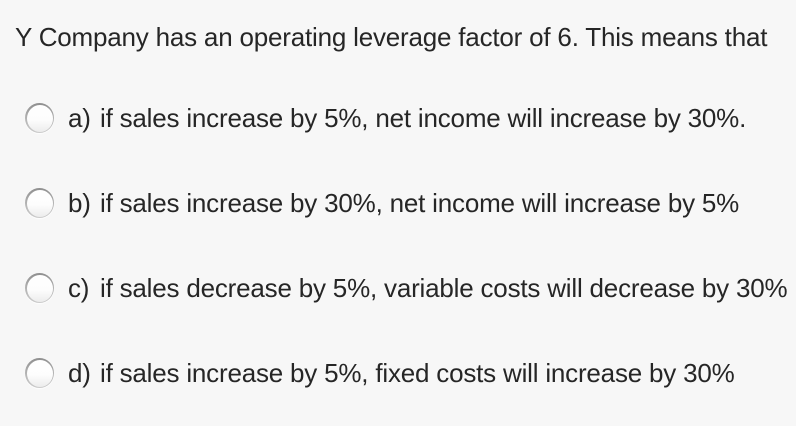 Image resolution: width=796 pixels, height=426 pixels. Describe the element at coordinates (79, 202) in the screenshot. I see `option-letter-b: b)` at that location.